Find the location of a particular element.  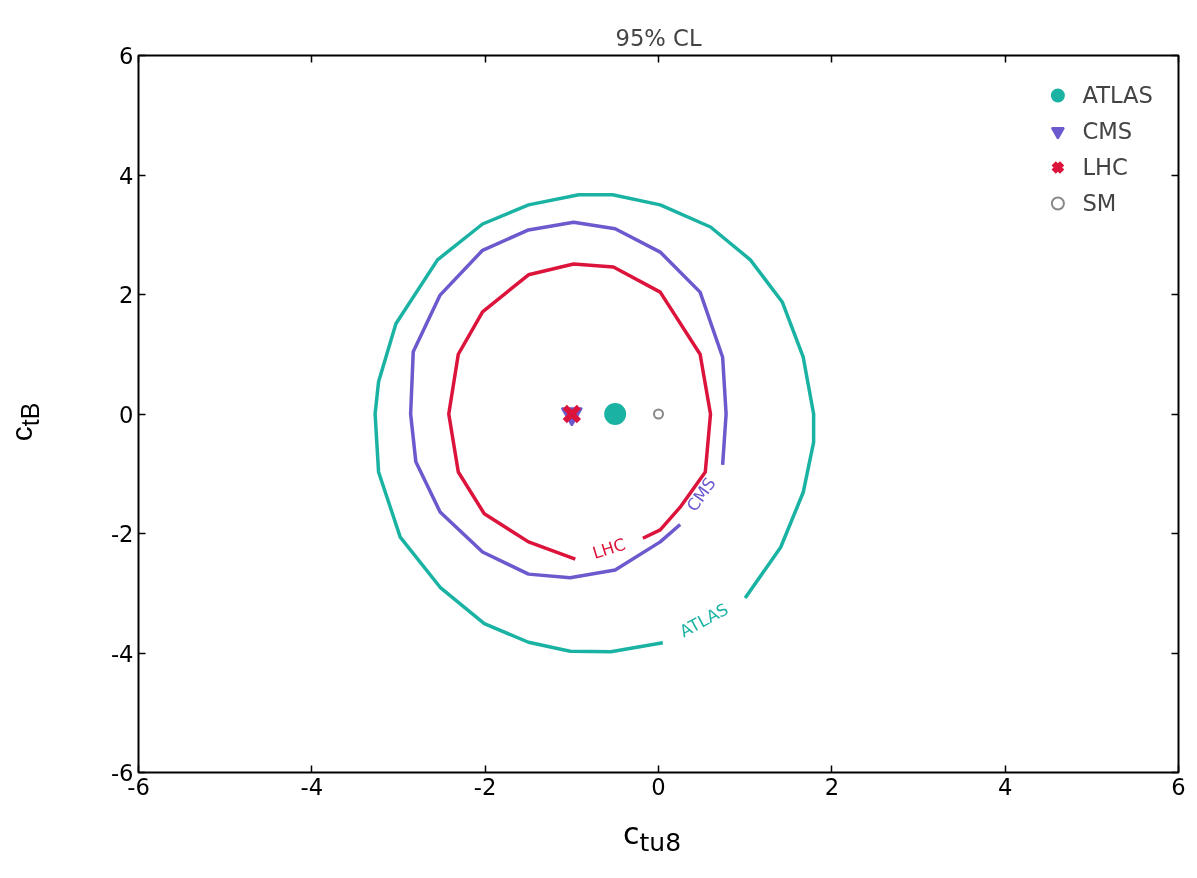

y-tick-label: 6 is located at coordinates (126, 56).